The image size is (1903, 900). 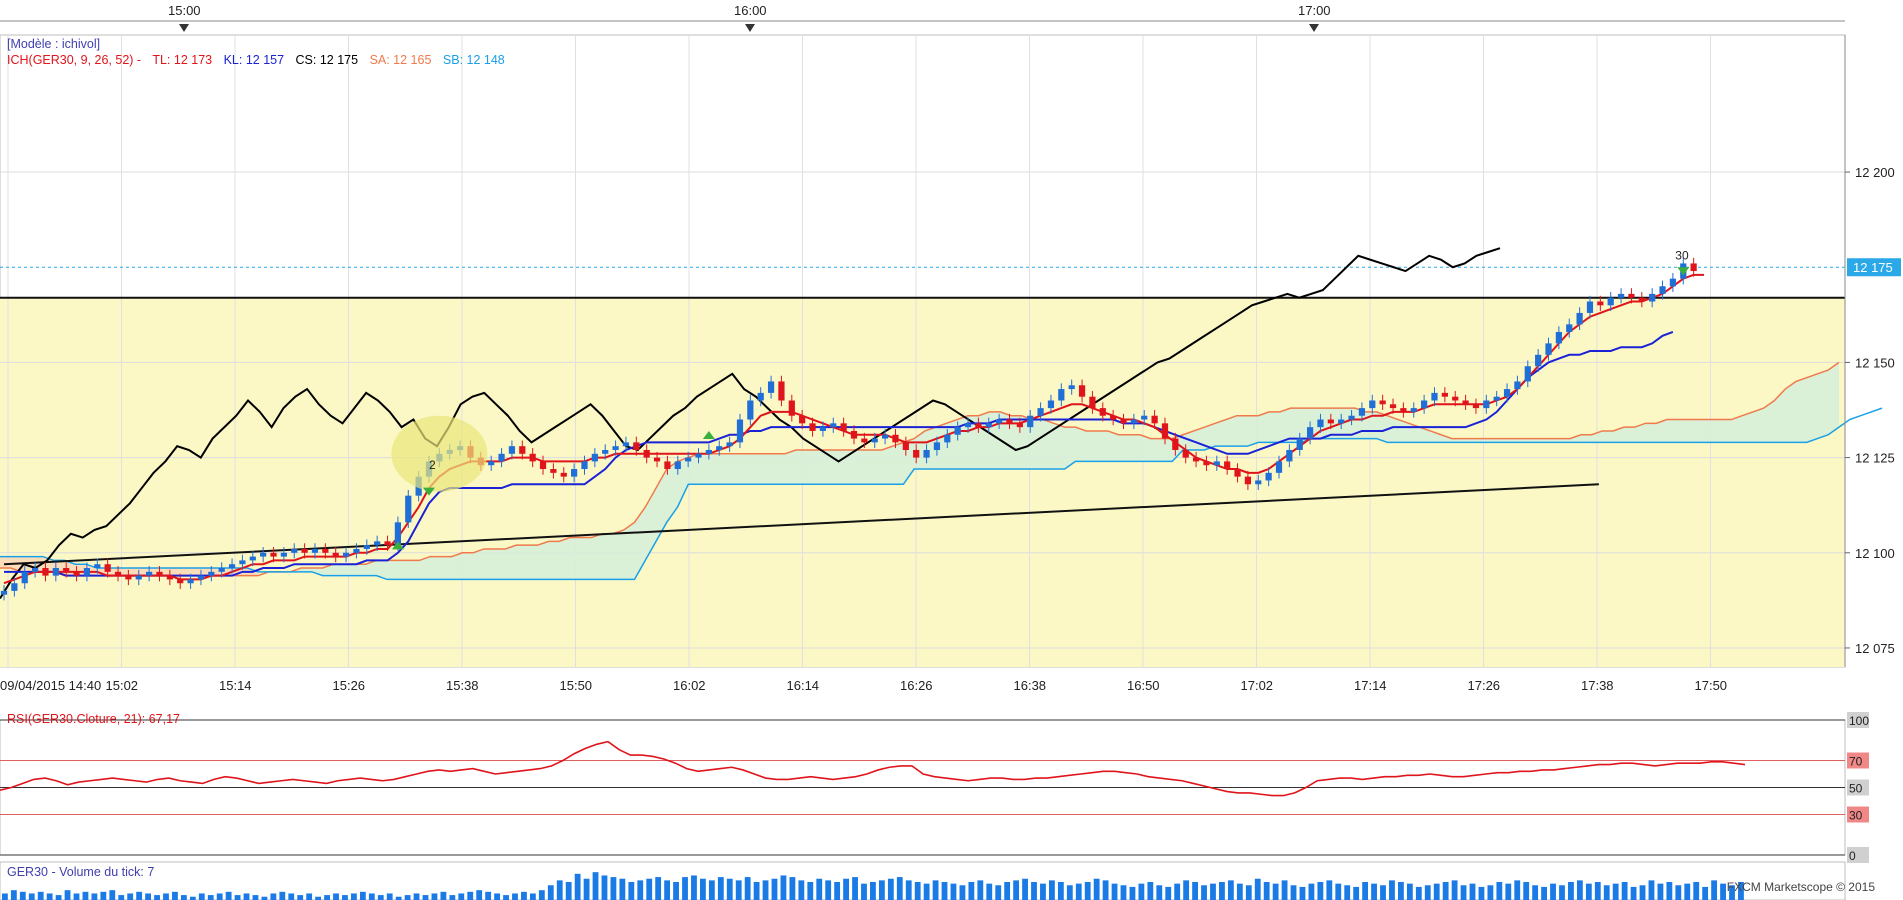 What do you see at coordinates (873, 768) in the screenshot?
I see `rsi-line` at bounding box center [873, 768].